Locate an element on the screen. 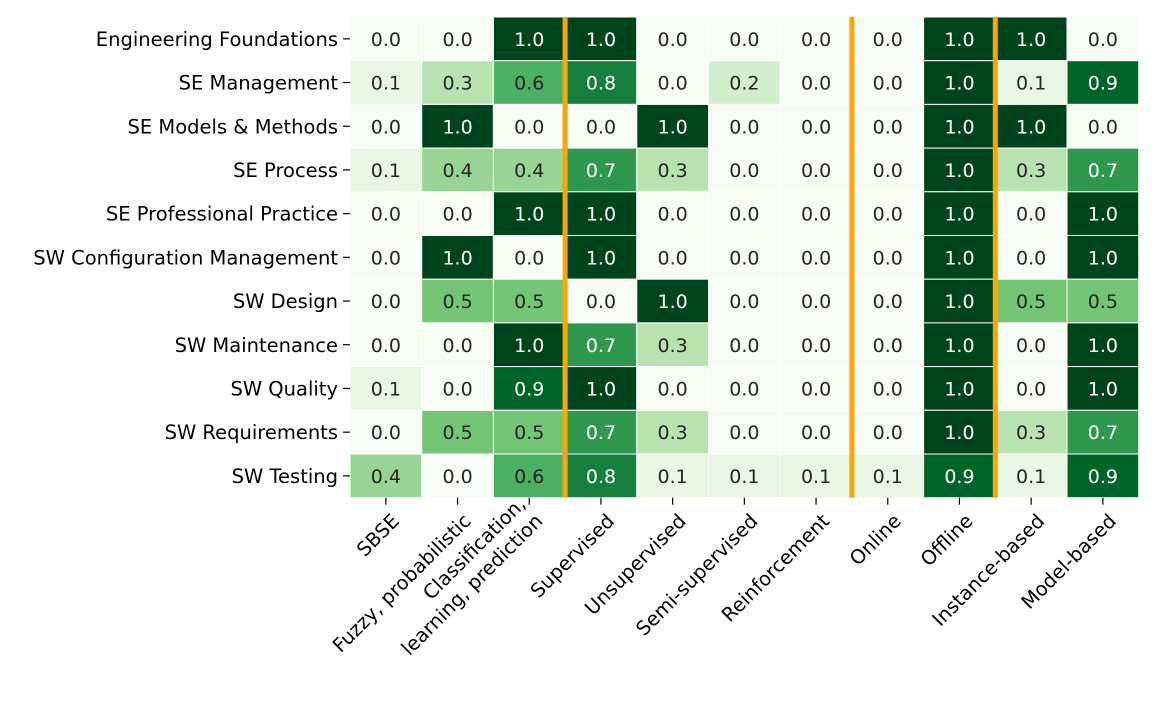 This screenshot has width=1175, height=719. cell-value-label: 0.4 is located at coordinates (529, 171).